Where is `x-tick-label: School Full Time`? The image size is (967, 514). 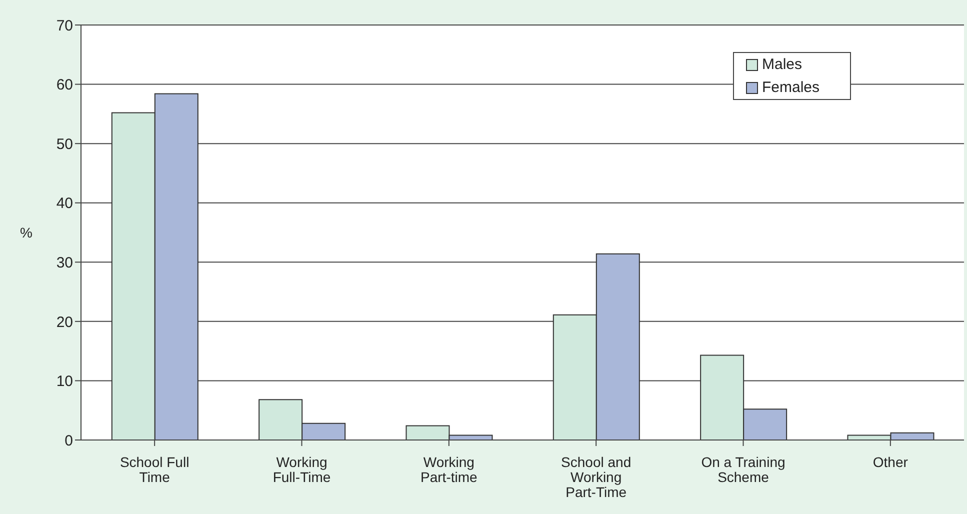
x-tick-label: School Full Time is located at coordinates (155, 469).